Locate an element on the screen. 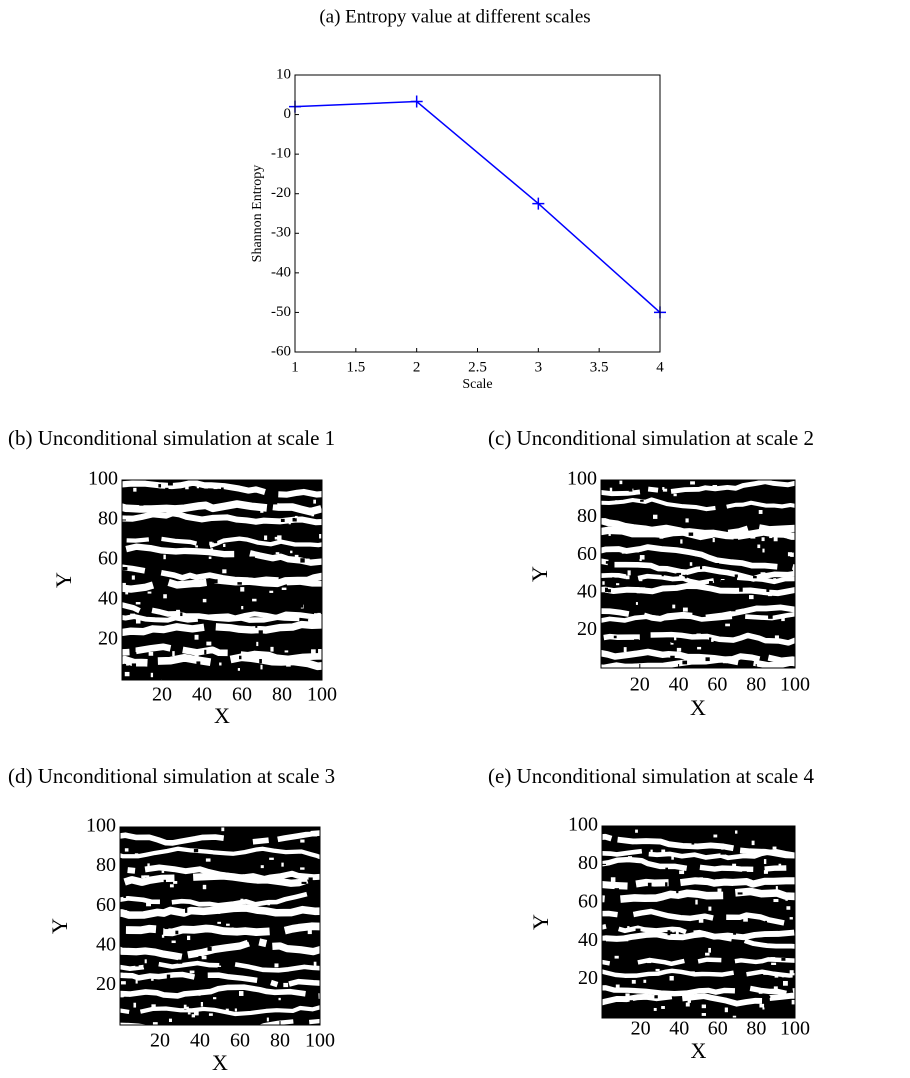 This screenshot has height=1078, width=910. x-tick-label: 60 is located at coordinates (240, 1041).